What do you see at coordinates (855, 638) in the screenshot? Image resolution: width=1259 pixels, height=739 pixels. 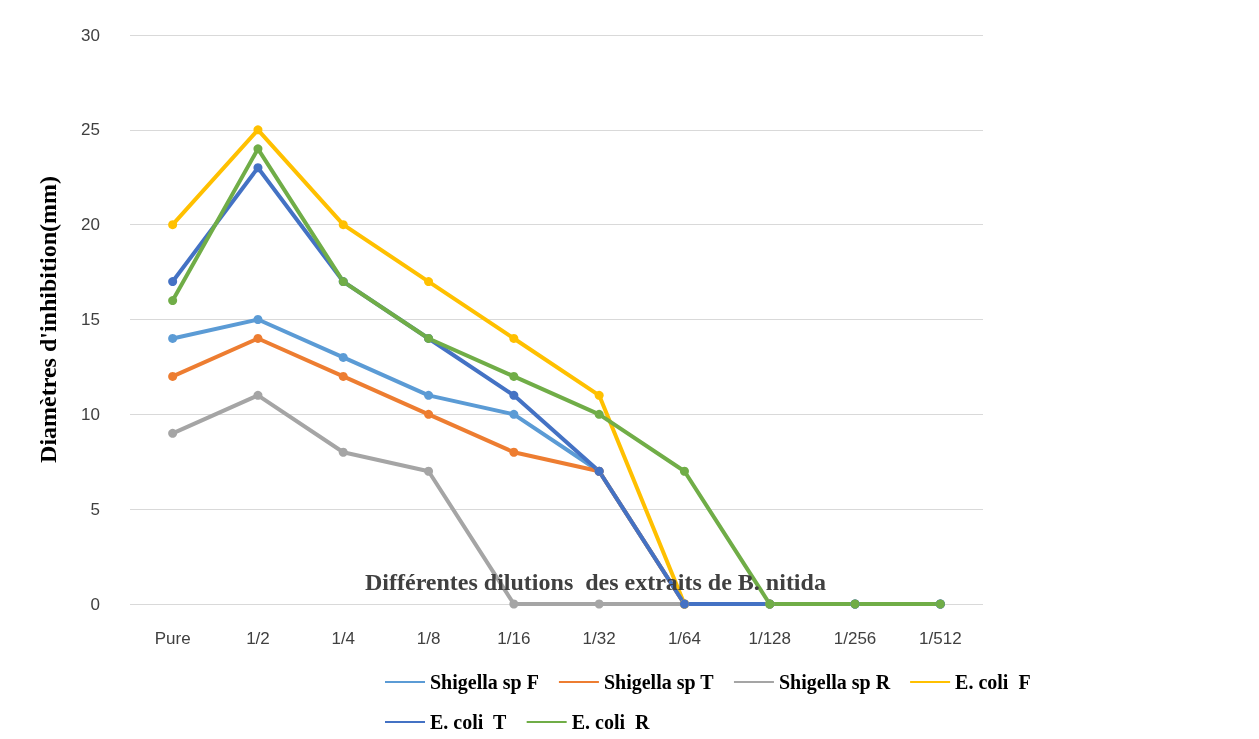 I see `x-tick-label: 1/256` at bounding box center [855, 638].